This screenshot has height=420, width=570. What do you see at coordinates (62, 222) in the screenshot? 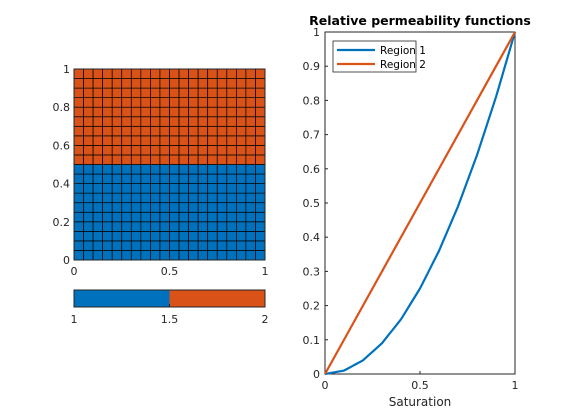
I see `y-tick-label: 0.2` at bounding box center [62, 222].